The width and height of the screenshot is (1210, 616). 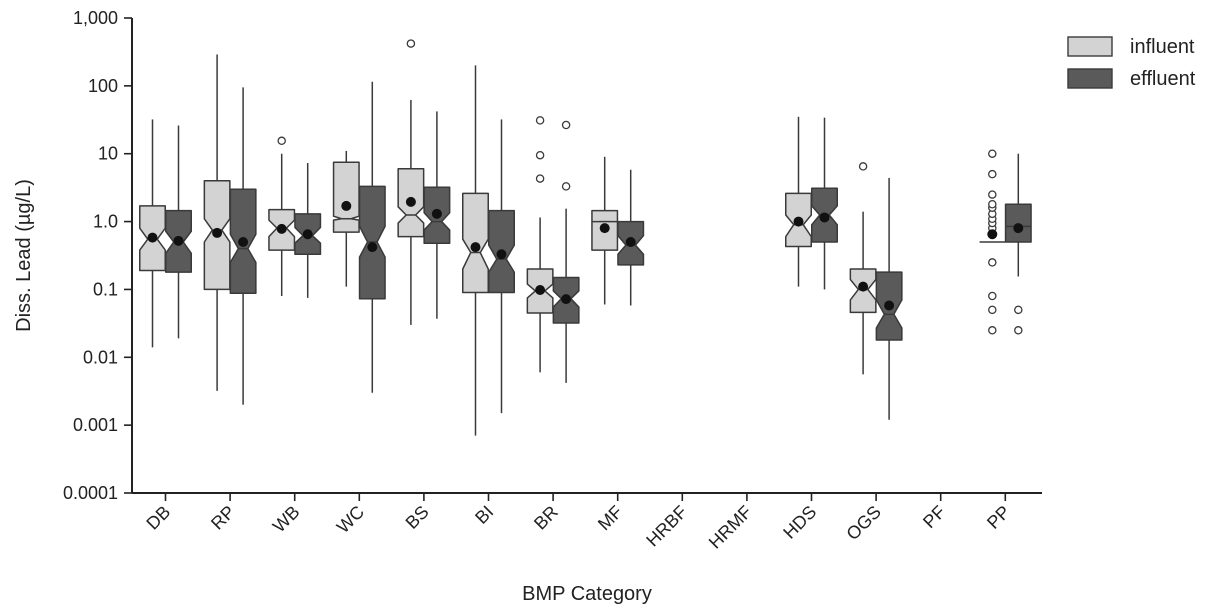 I want to click on x-tick-label: BI, so click(x=484, y=515).